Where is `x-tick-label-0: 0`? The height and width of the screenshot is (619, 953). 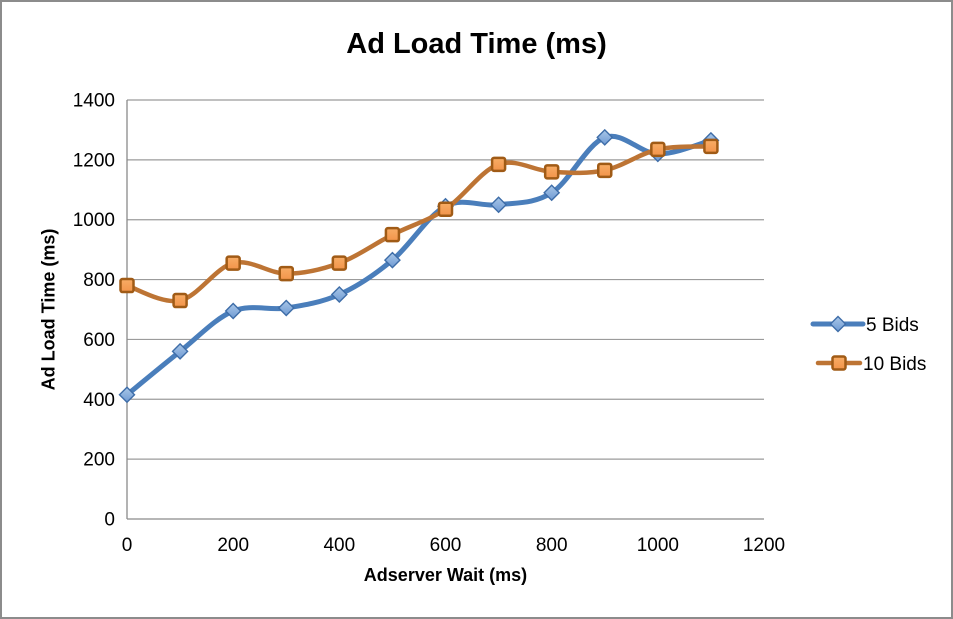 x-tick-label-0: 0 is located at coordinates (127, 545).